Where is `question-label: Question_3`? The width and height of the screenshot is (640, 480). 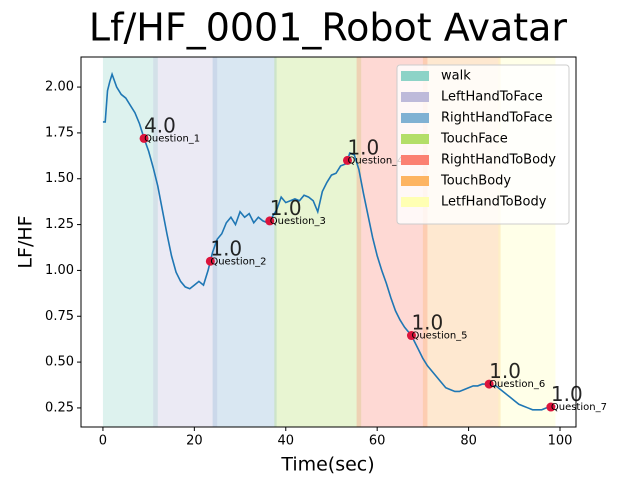
question-label: Question_3 is located at coordinates (298, 221).